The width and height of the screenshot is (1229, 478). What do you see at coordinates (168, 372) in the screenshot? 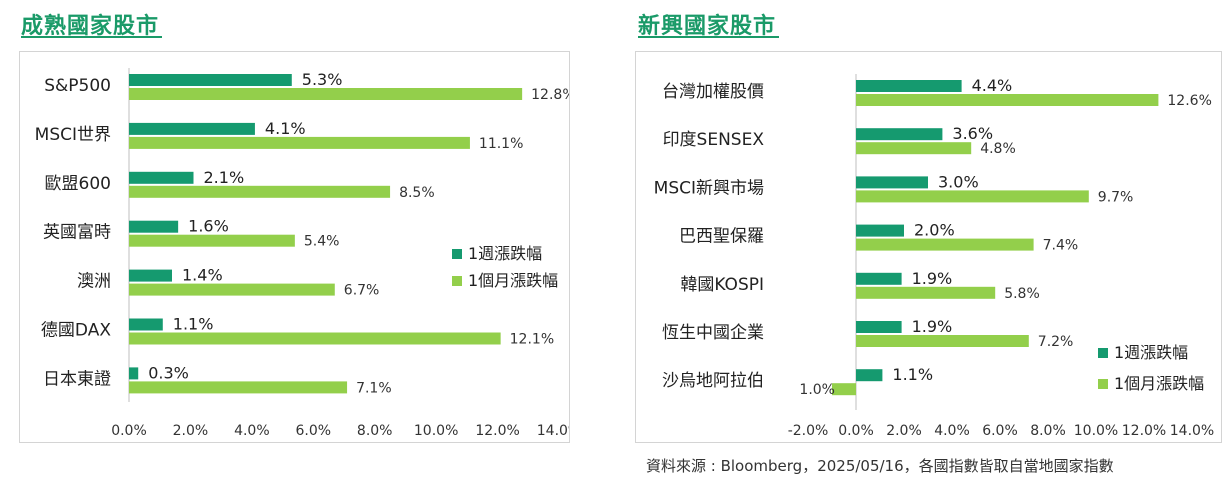
I see `weekly-value-label: 0.3%` at bounding box center [168, 372].